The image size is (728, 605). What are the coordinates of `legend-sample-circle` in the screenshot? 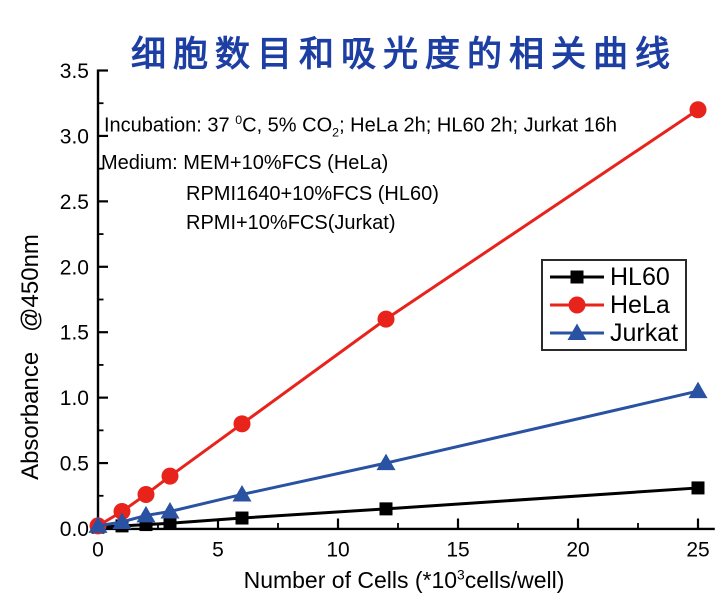 It's located at (577, 305).